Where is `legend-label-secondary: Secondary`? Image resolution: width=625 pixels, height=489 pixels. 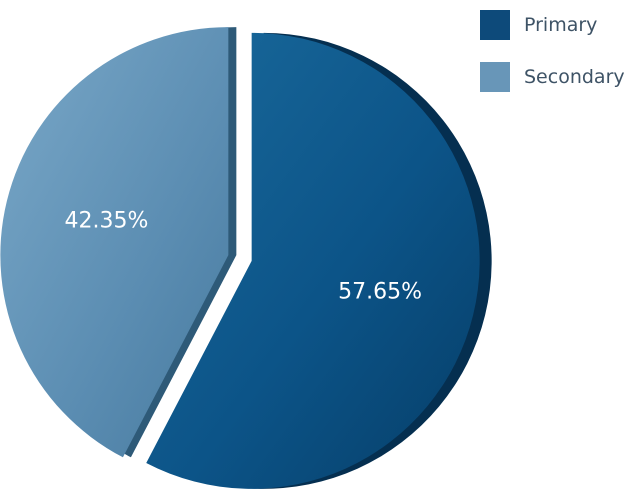
legend-label-secondary: Secondary is located at coordinates (574, 77).